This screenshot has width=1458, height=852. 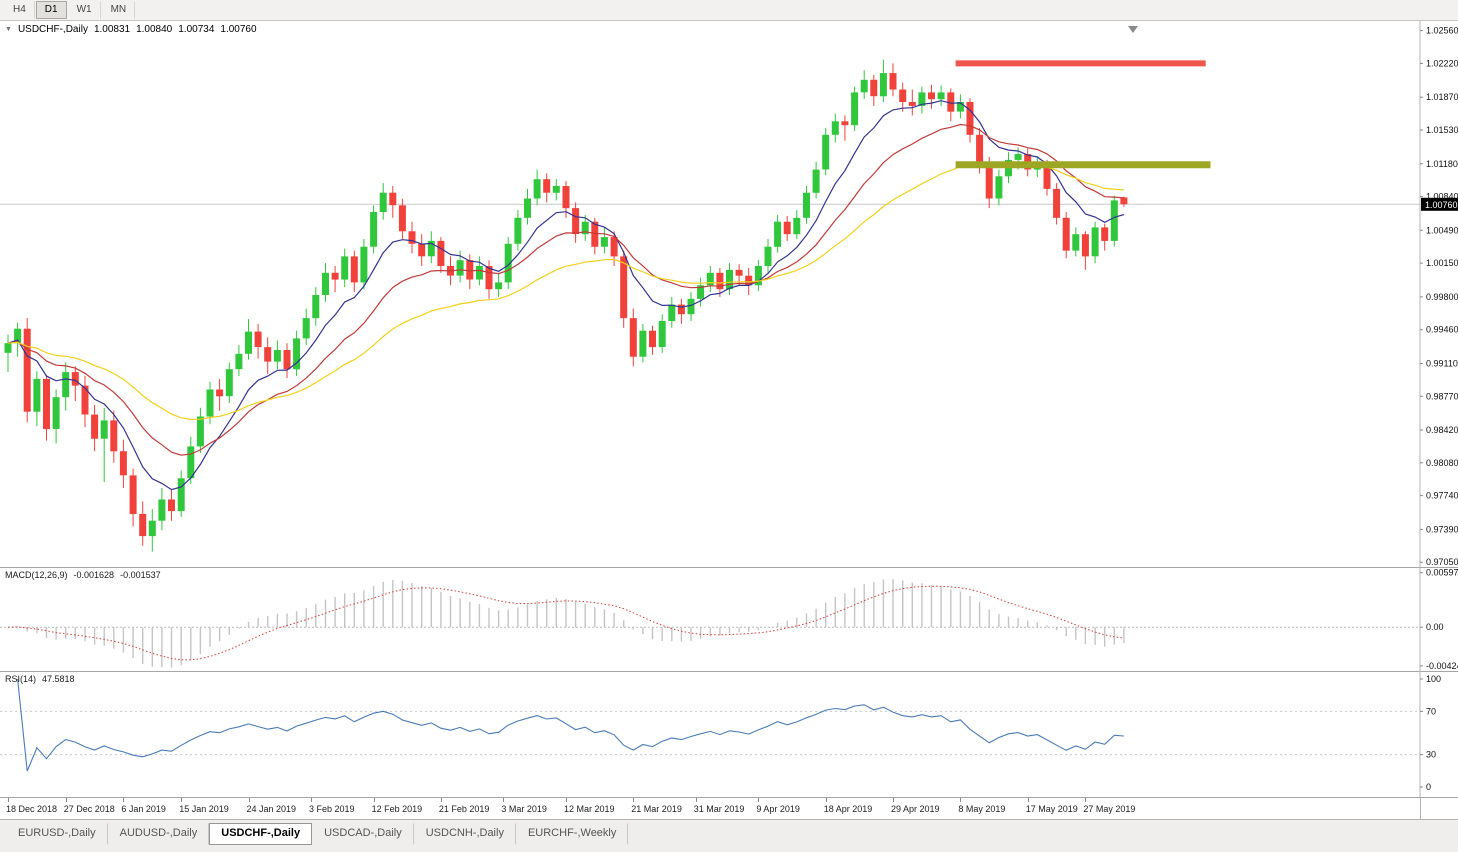 What do you see at coordinates (1428, 787) in the screenshot?
I see `svg-text: 0` at bounding box center [1428, 787].